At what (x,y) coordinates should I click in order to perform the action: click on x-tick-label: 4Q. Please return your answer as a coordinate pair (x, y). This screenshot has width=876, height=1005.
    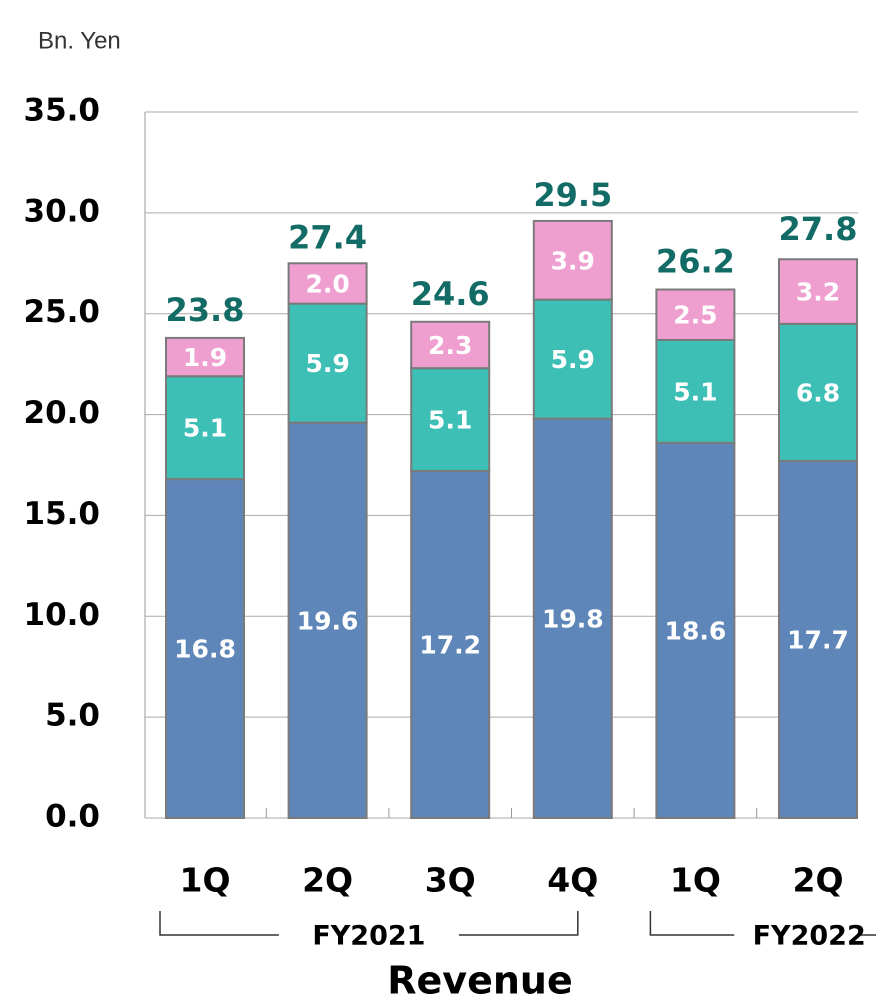
    Looking at the image, I should click on (572, 880).